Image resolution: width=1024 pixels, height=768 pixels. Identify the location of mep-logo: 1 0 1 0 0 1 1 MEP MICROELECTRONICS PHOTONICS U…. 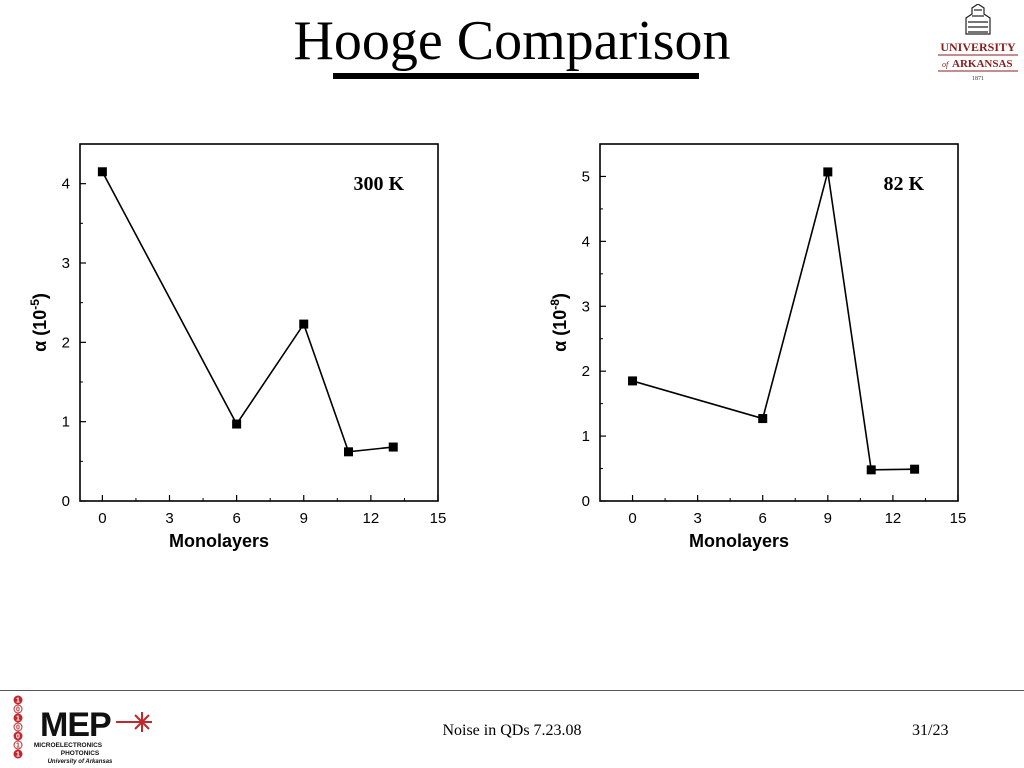
(82, 730).